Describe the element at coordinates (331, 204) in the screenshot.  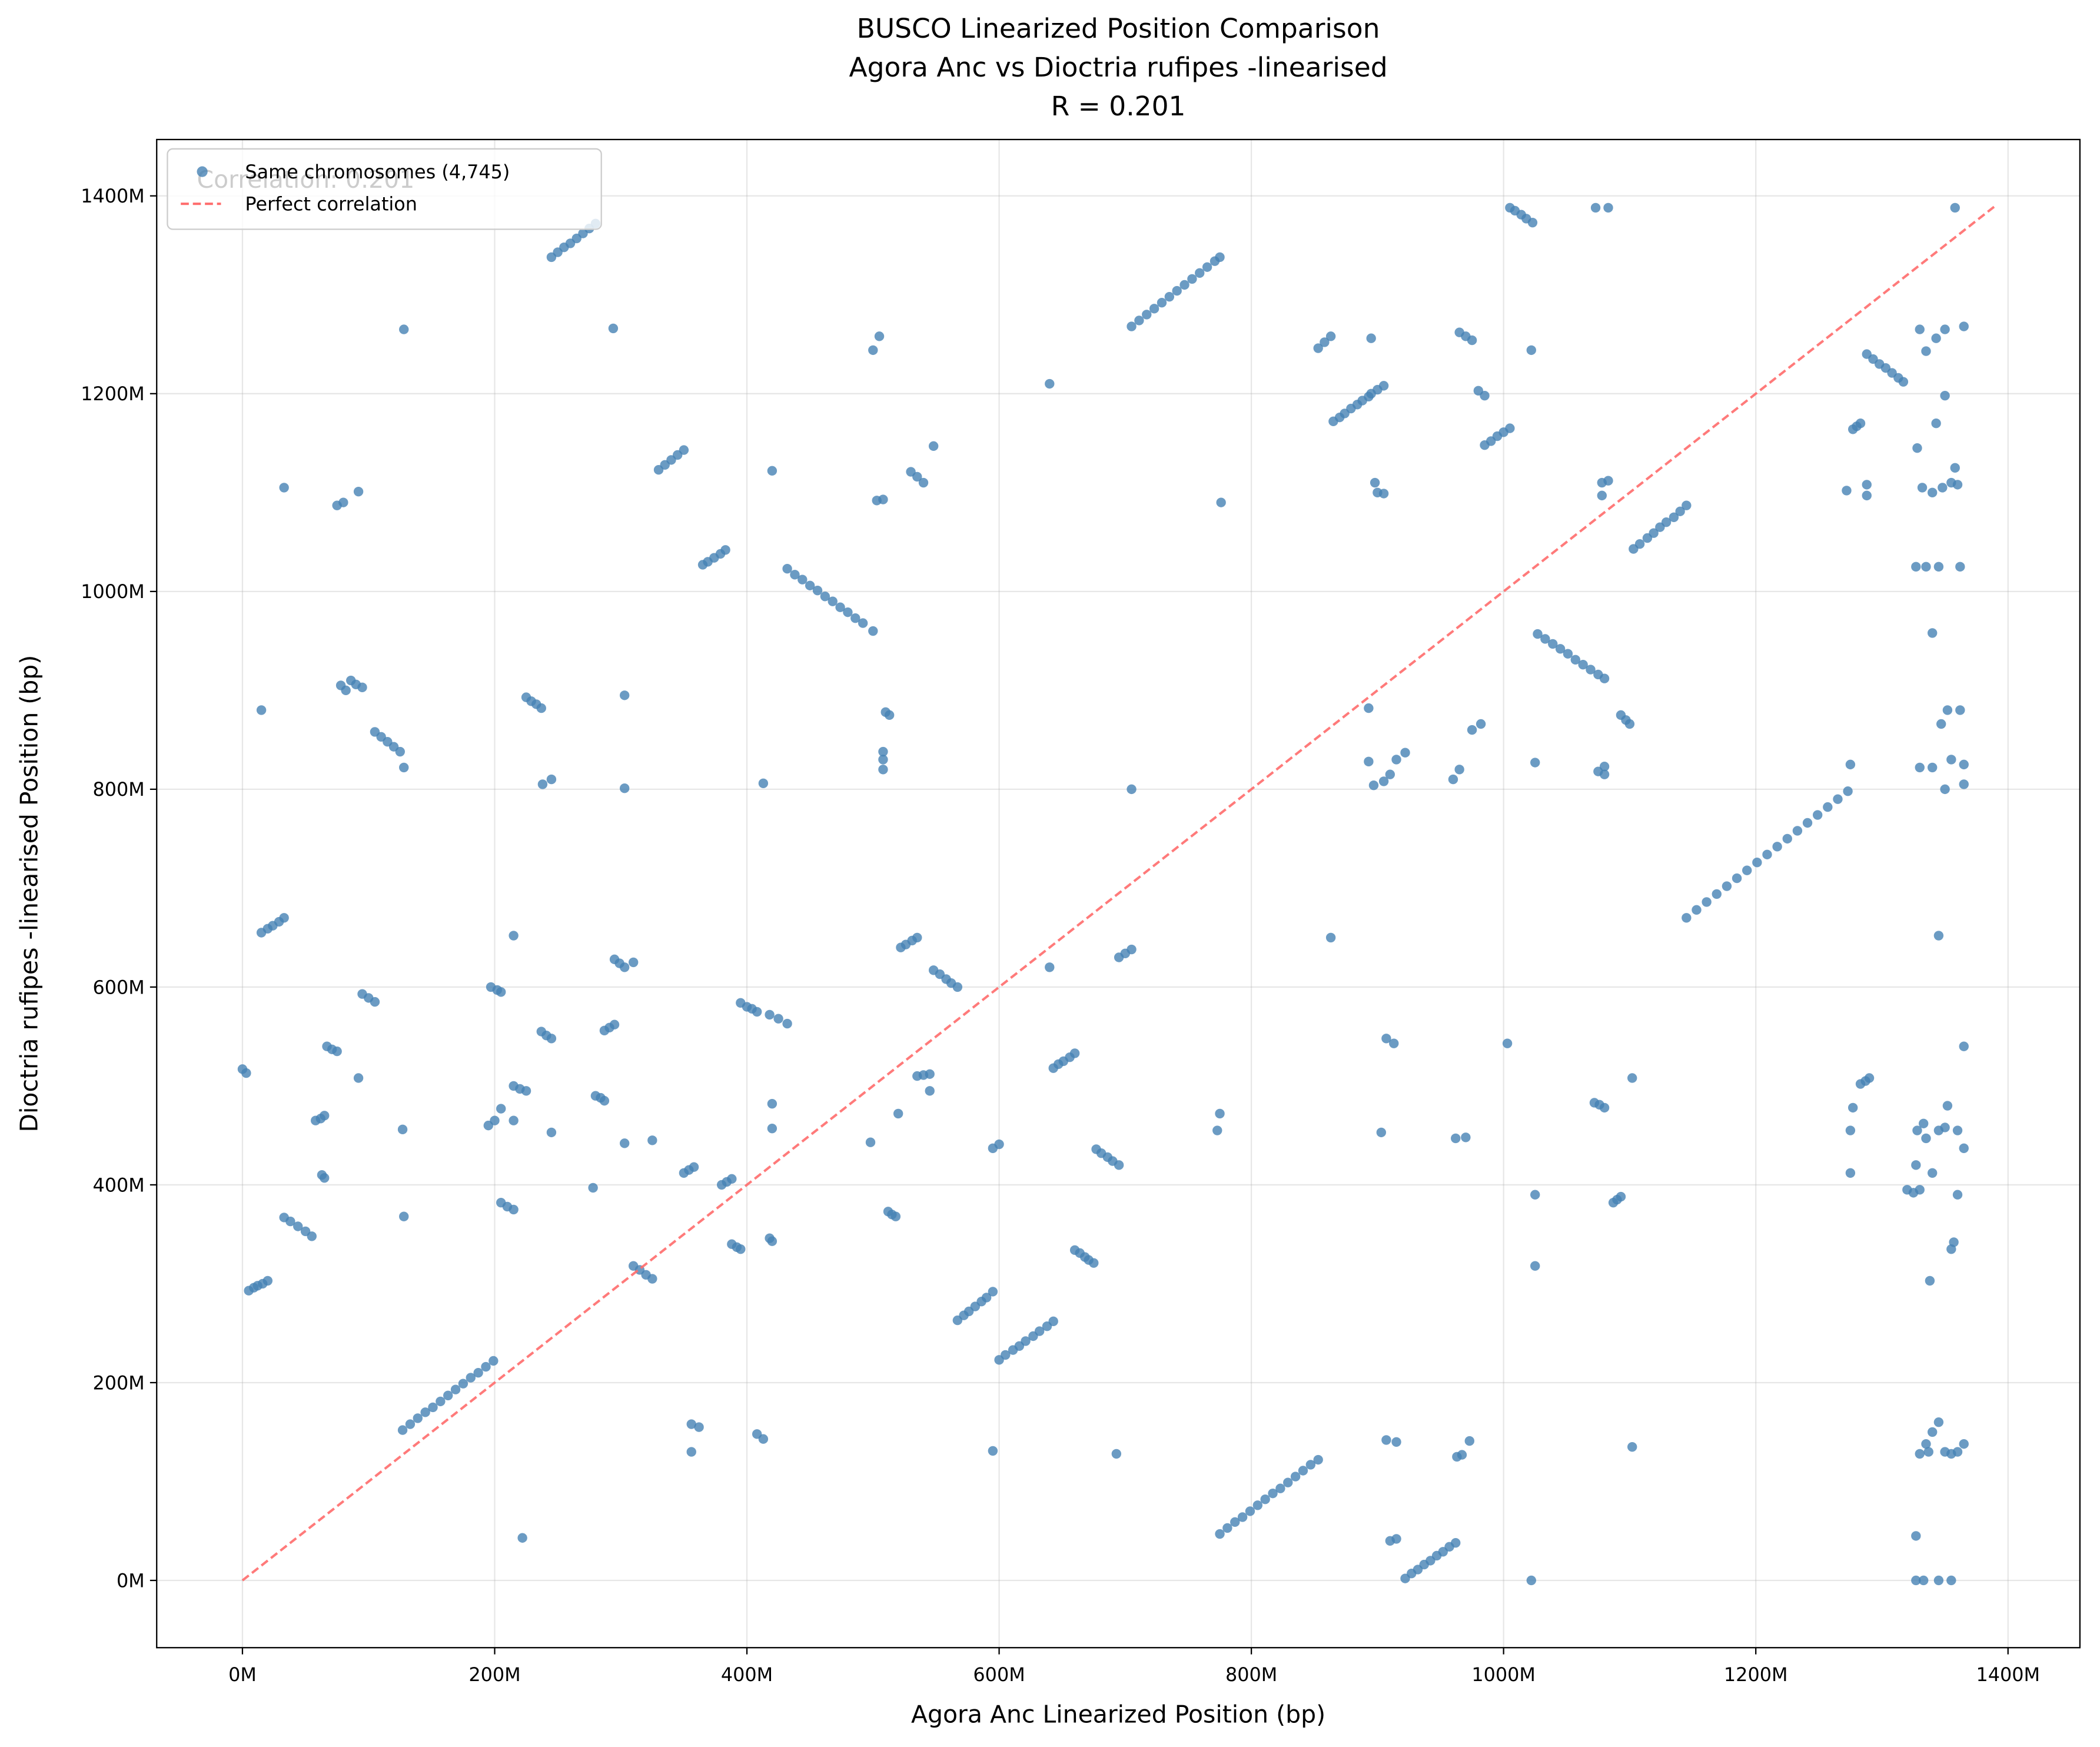
I see `legend-label: Perfect correlation` at that location.